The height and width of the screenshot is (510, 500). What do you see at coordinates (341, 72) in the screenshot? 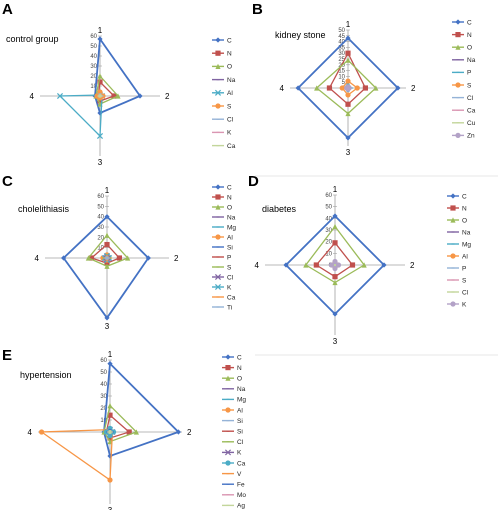
I see `tick-label: 15` at bounding box center [341, 72].